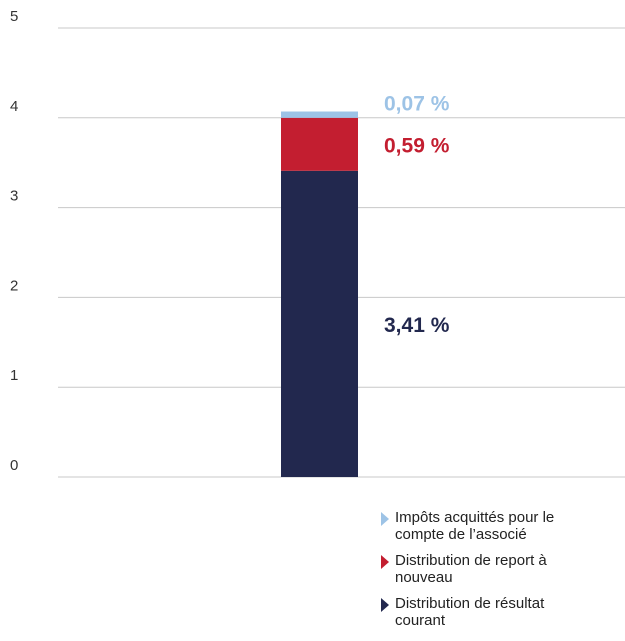  I want to click on data-label: 3,41 %, so click(417, 325).